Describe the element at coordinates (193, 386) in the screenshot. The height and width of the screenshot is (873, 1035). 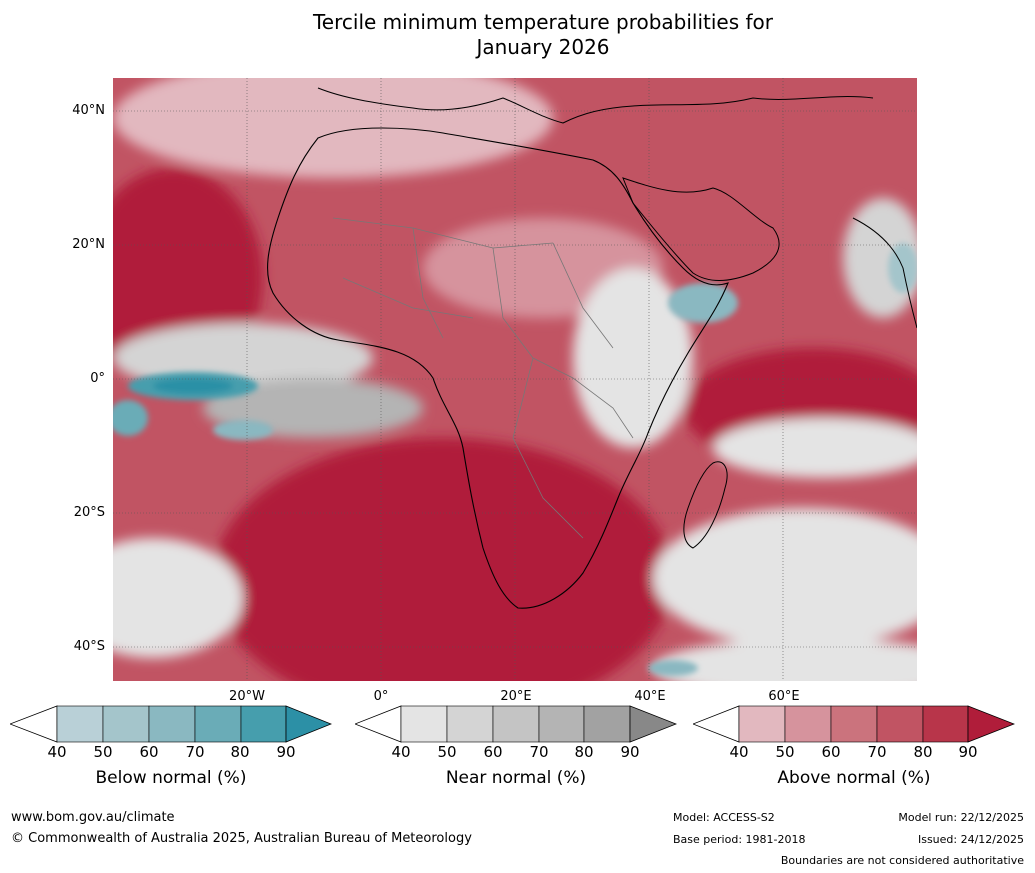
I see `below-normal-core` at that location.